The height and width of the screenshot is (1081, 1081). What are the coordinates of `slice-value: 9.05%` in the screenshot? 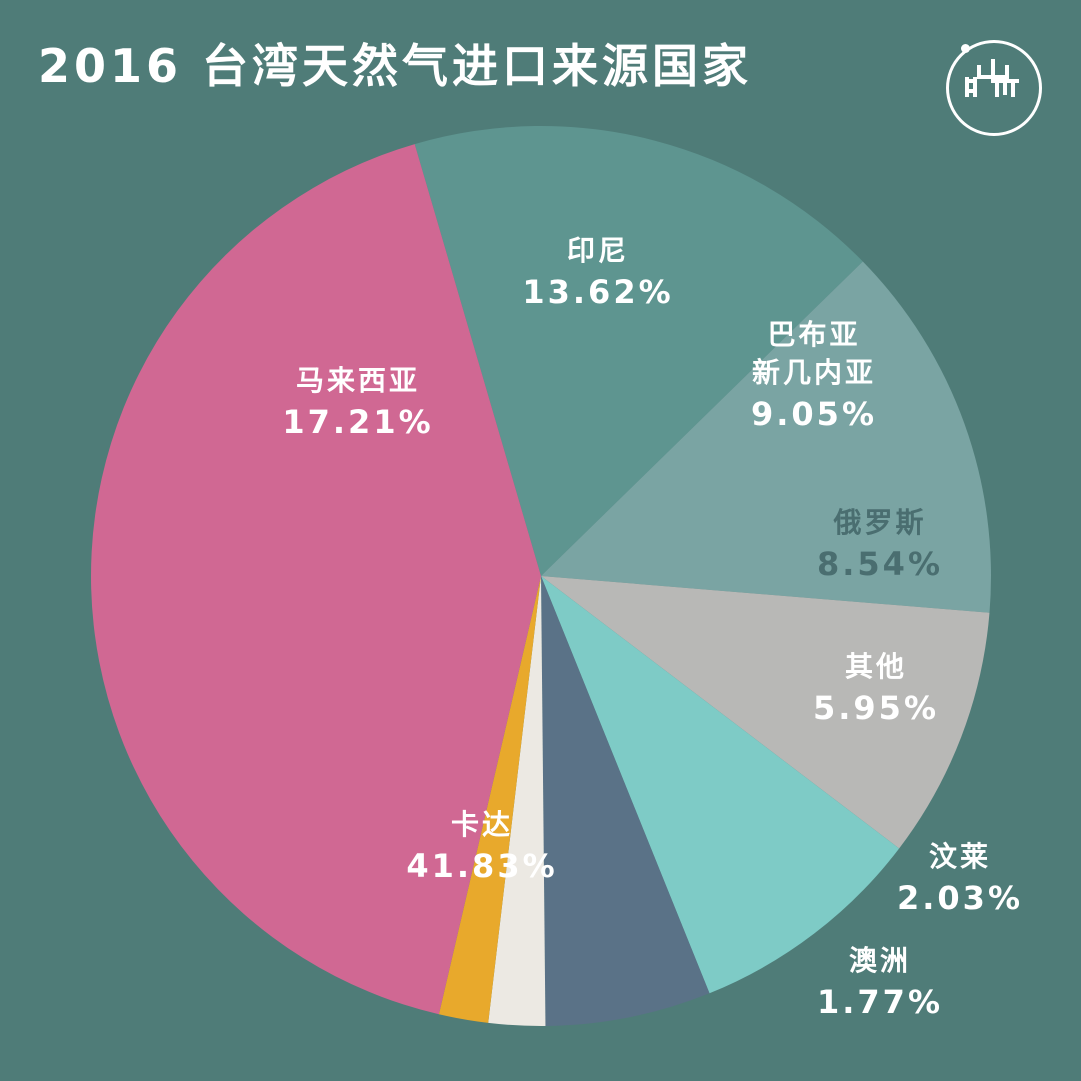 It's located at (814, 414).